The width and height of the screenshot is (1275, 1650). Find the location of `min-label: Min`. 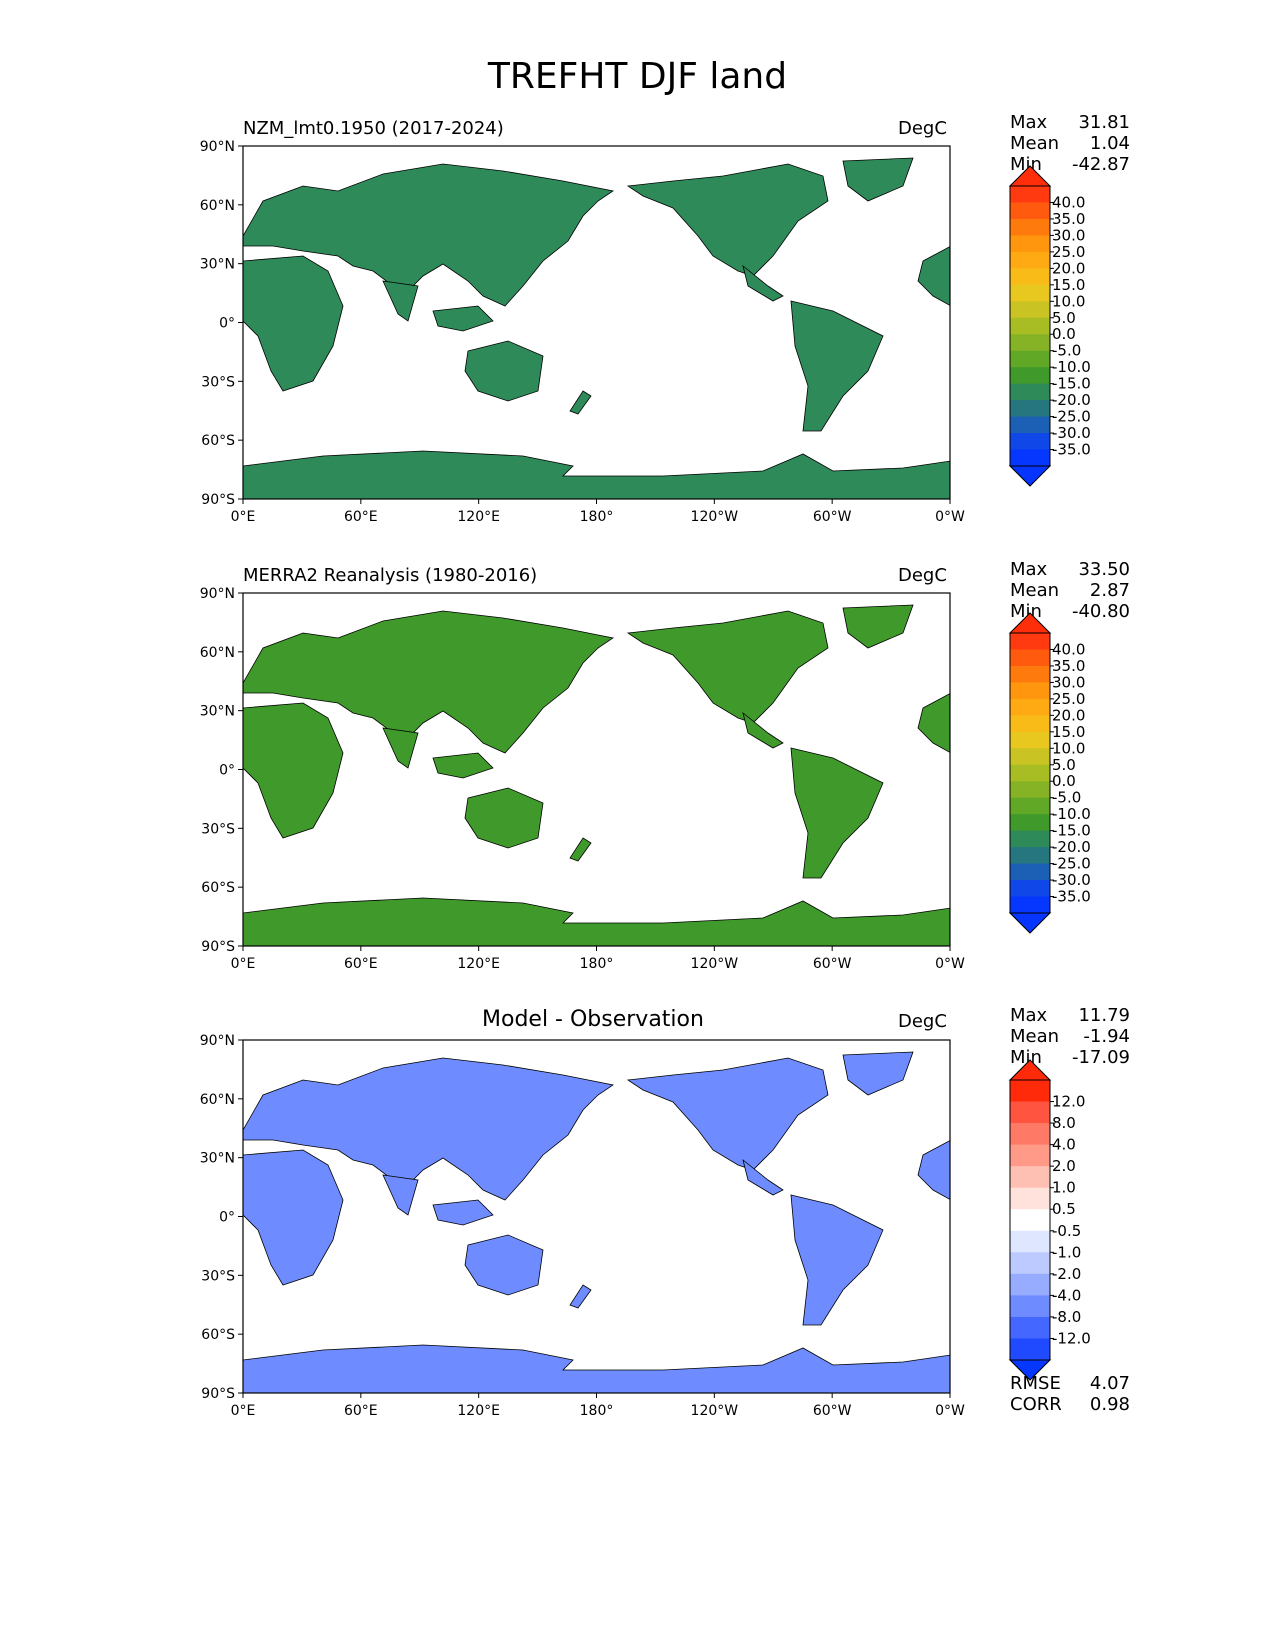

min-label: Min is located at coordinates (1026, 1057).